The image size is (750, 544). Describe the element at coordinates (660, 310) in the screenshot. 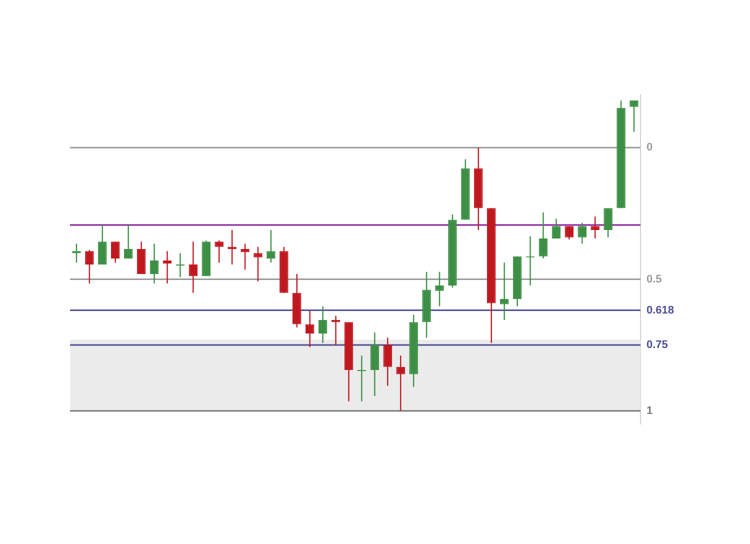

I see `y-tick-label: 0.618` at that location.